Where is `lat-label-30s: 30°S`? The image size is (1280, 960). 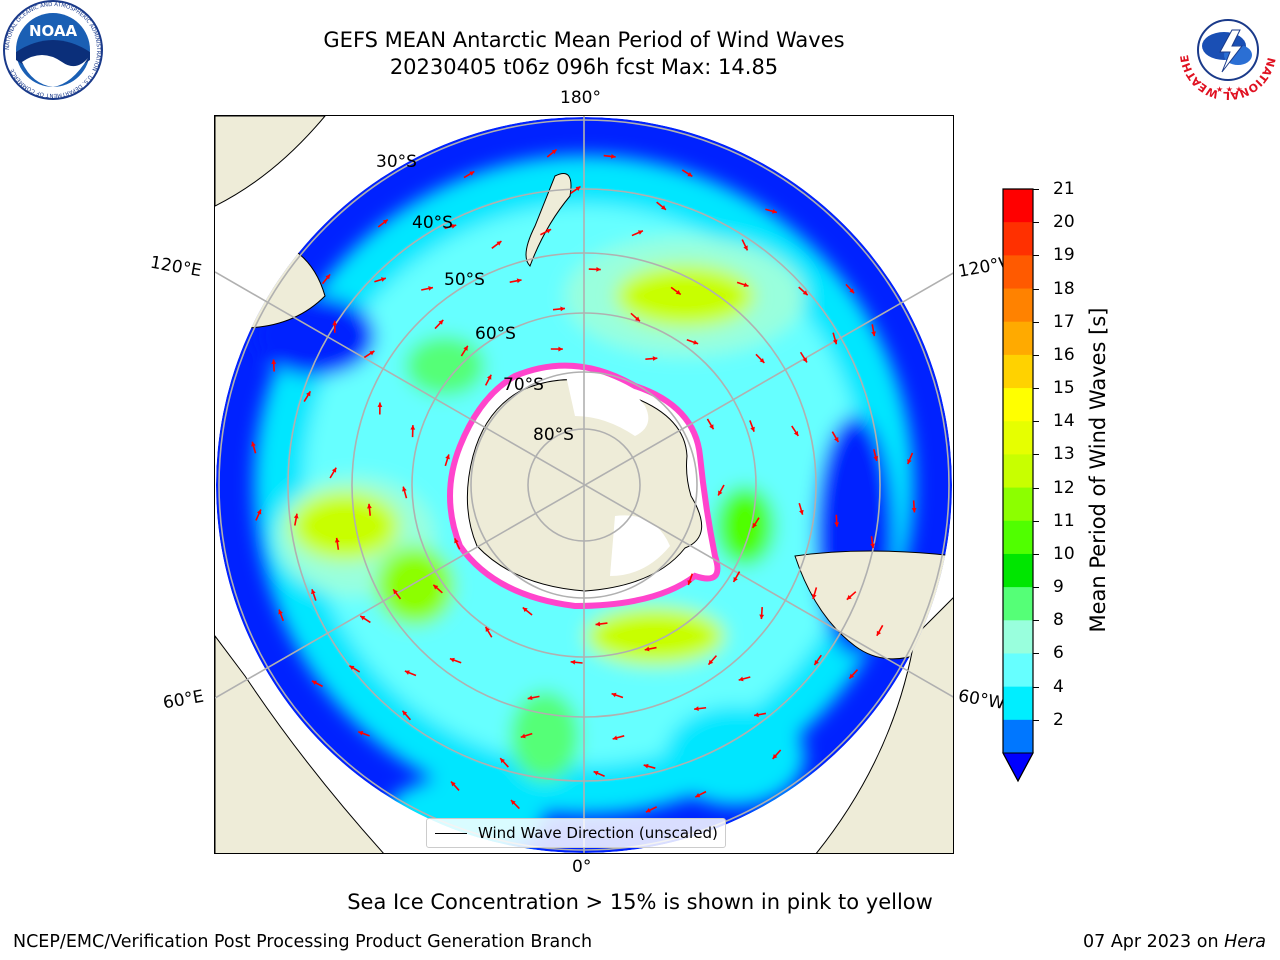
lat-label-30s: 30°S is located at coordinates (396, 162).